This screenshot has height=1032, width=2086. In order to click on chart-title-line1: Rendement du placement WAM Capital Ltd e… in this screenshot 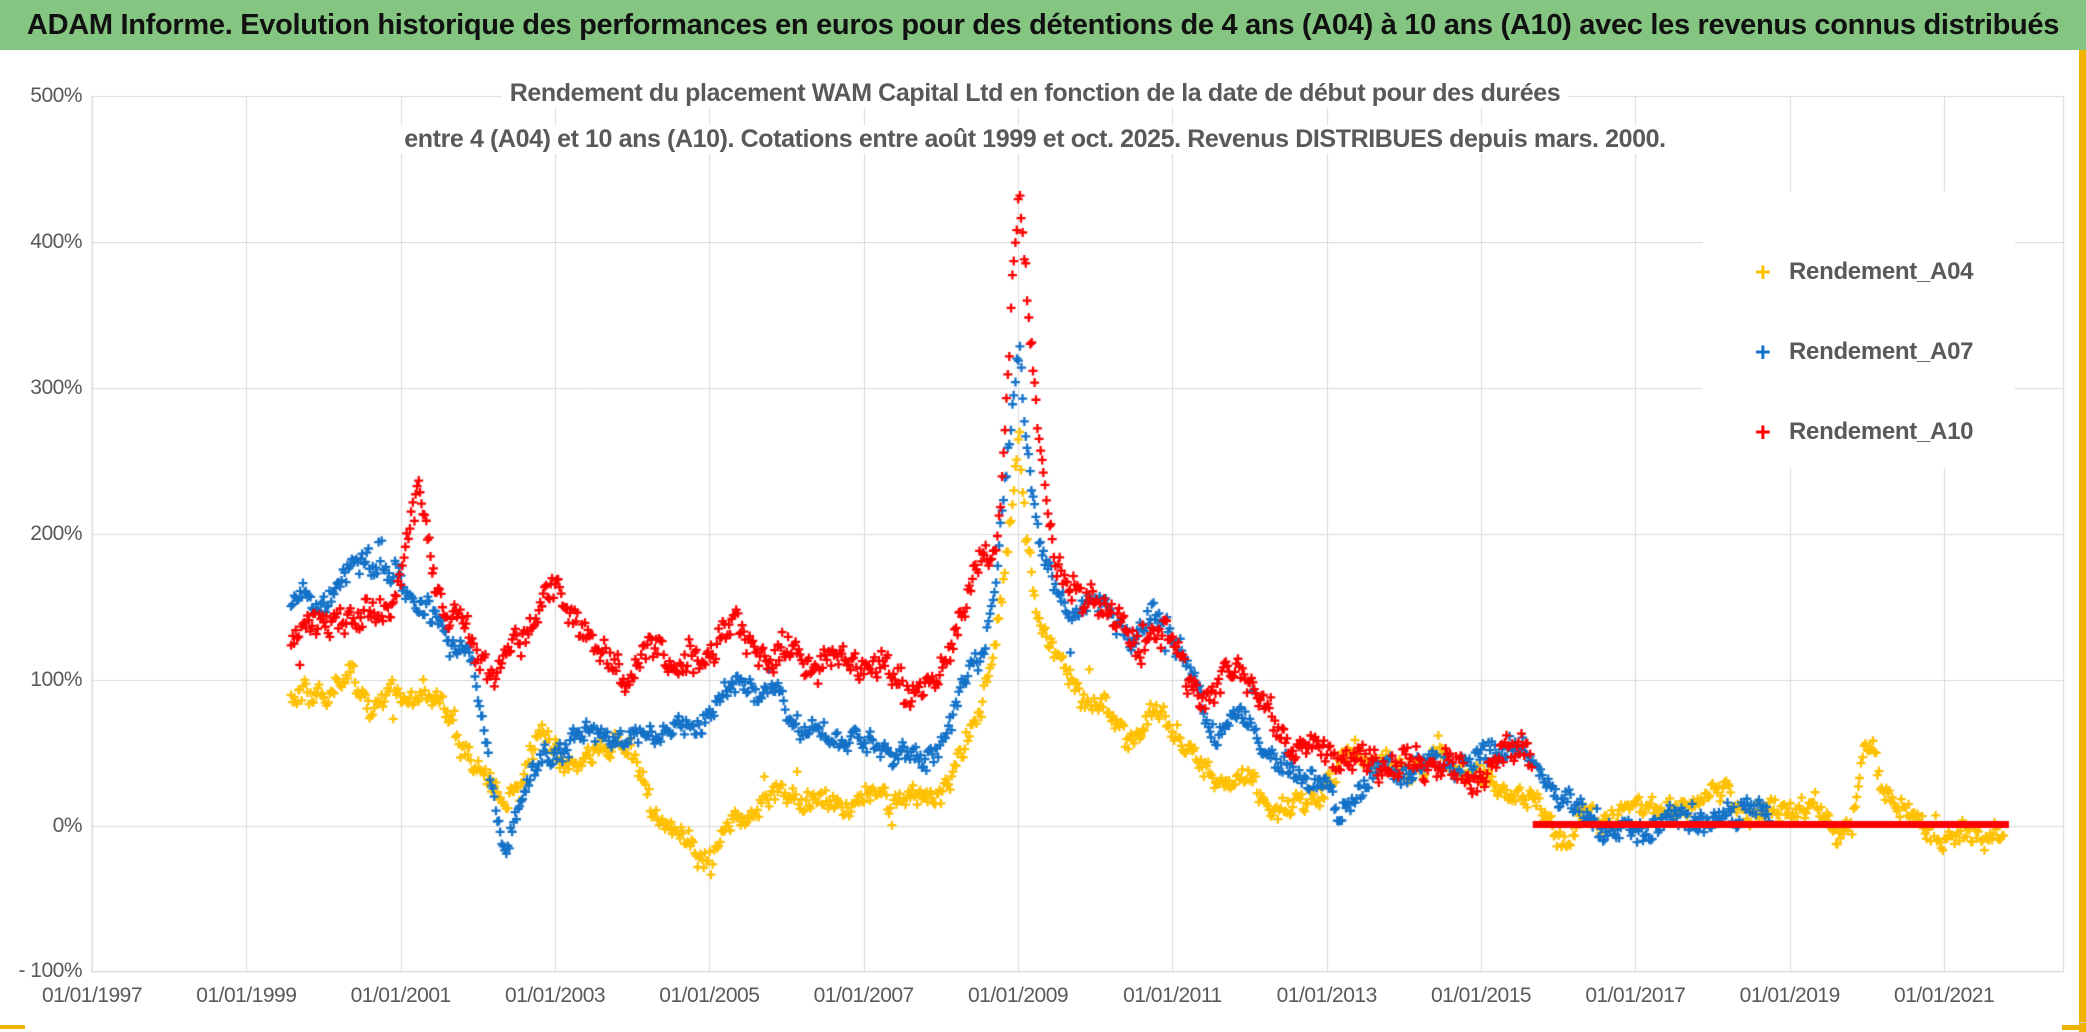, I will do `click(1035, 93)`.